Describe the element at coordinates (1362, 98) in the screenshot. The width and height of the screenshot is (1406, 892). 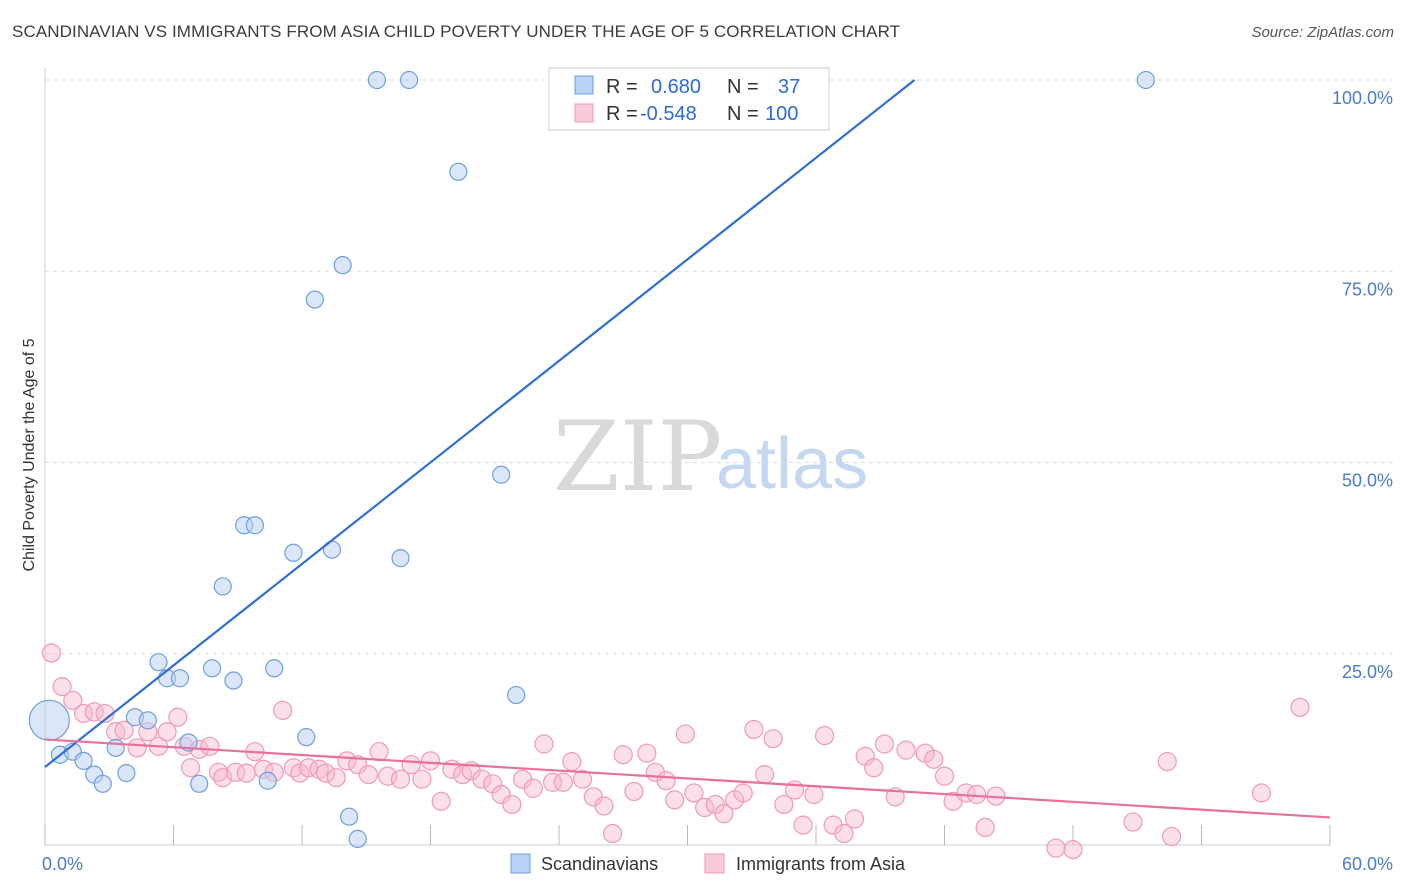
I see `y-tick-label-3: 100.0%` at that location.